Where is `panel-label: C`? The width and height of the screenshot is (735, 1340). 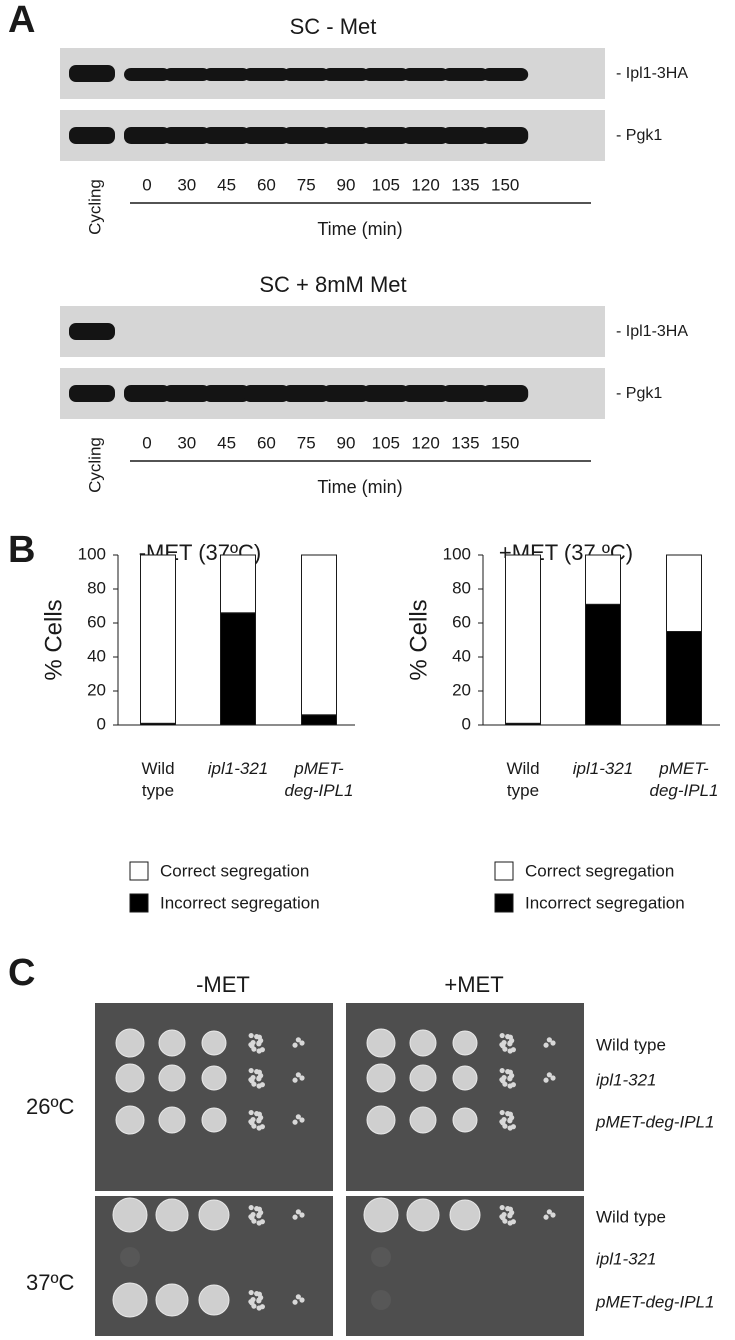
panel-label: C is located at coordinates (21, 973).